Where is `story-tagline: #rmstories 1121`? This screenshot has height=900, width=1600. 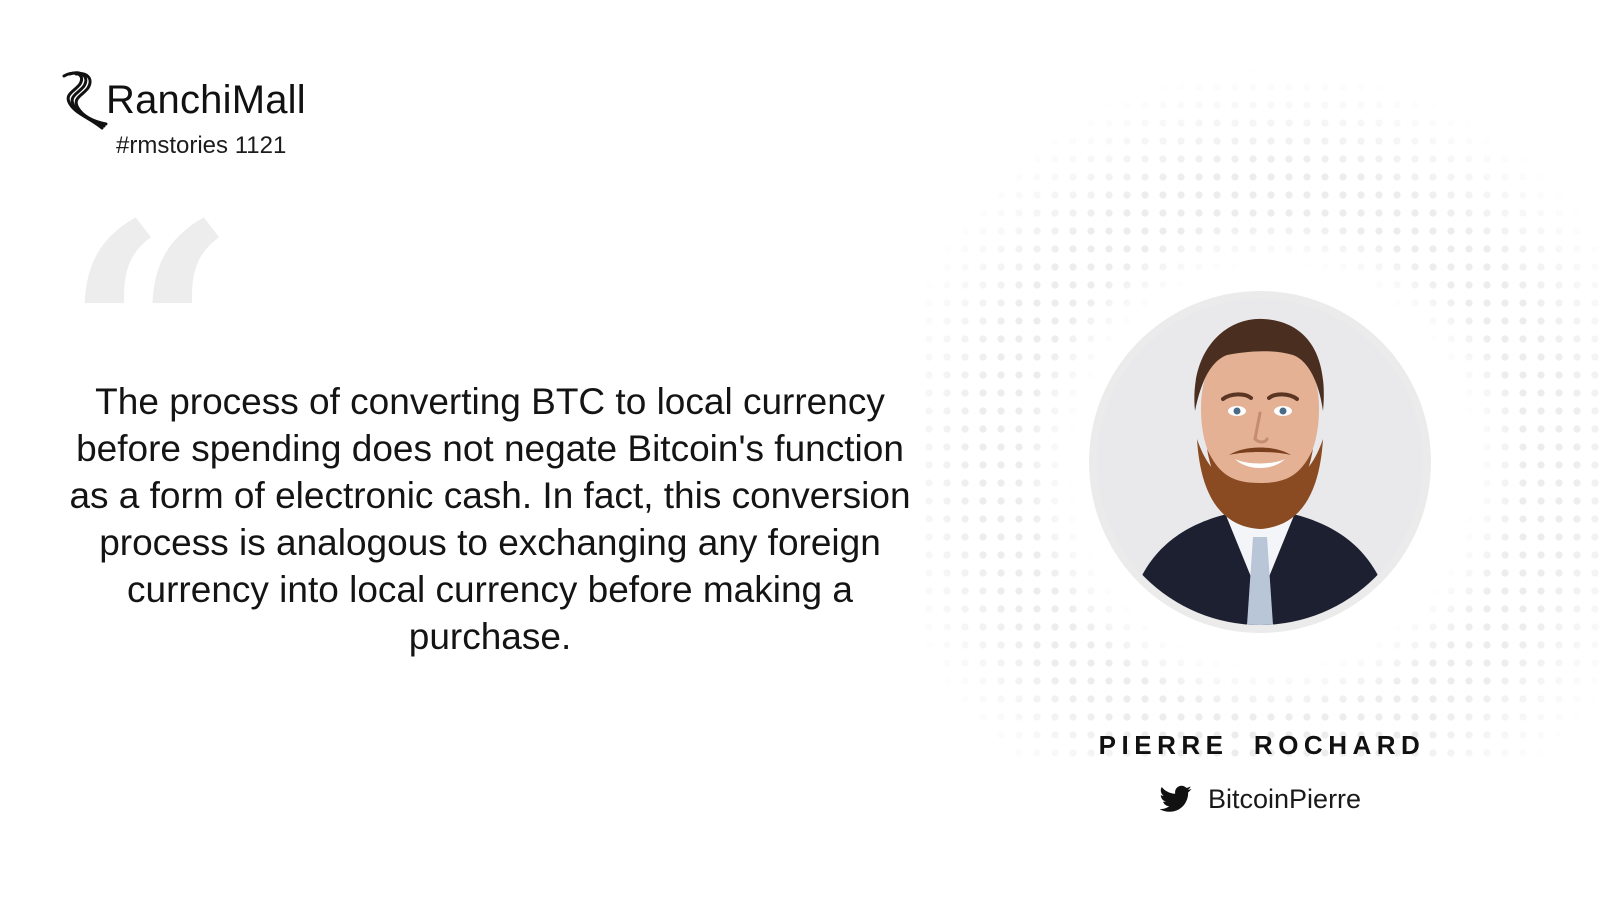
story-tagline: #rmstories 1121 is located at coordinates (201, 145).